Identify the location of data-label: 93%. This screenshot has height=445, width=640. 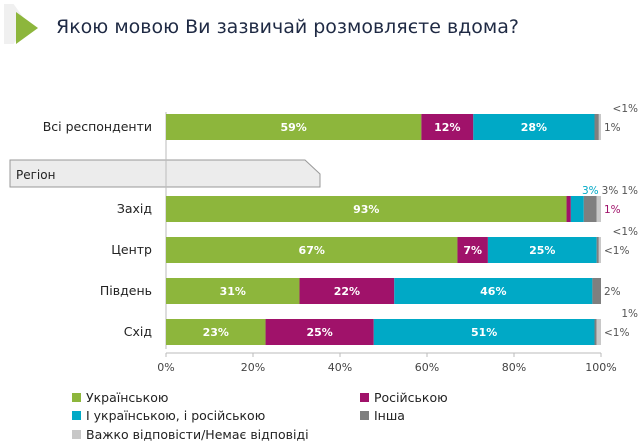
(366, 209).